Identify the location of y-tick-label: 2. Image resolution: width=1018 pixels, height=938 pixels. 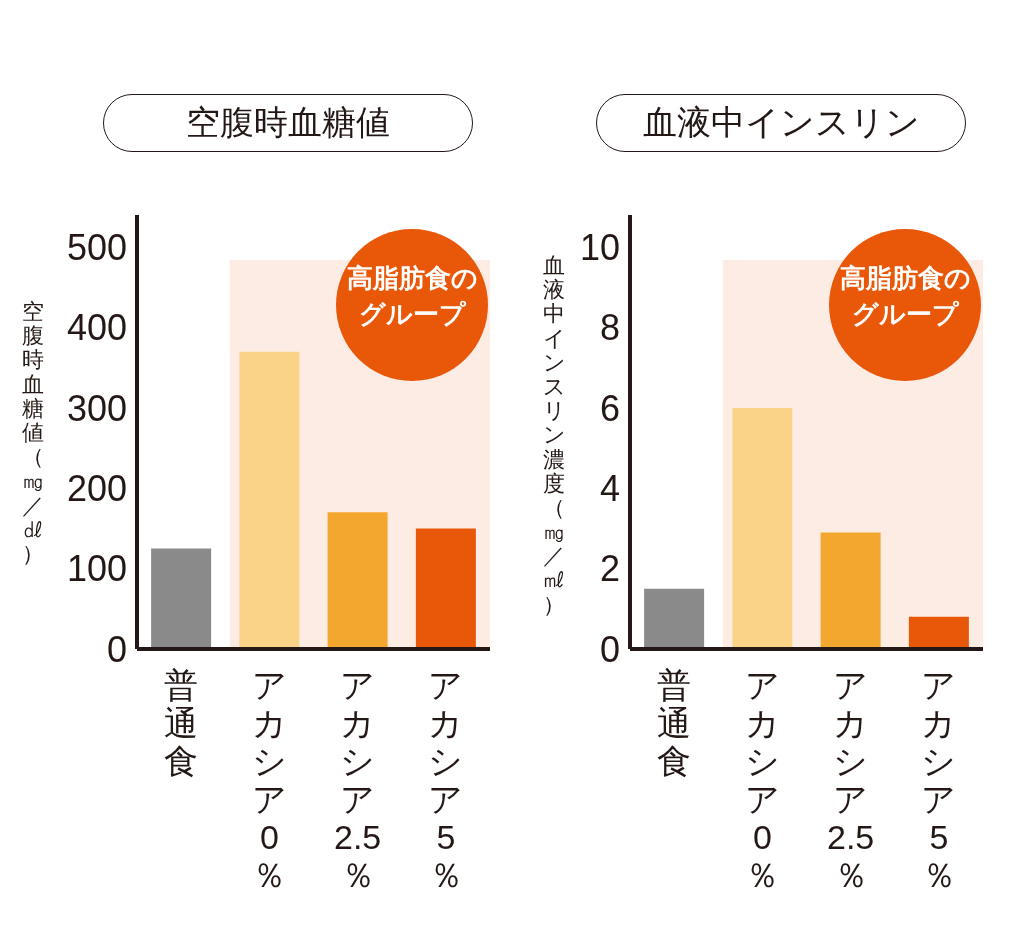
(609, 569).